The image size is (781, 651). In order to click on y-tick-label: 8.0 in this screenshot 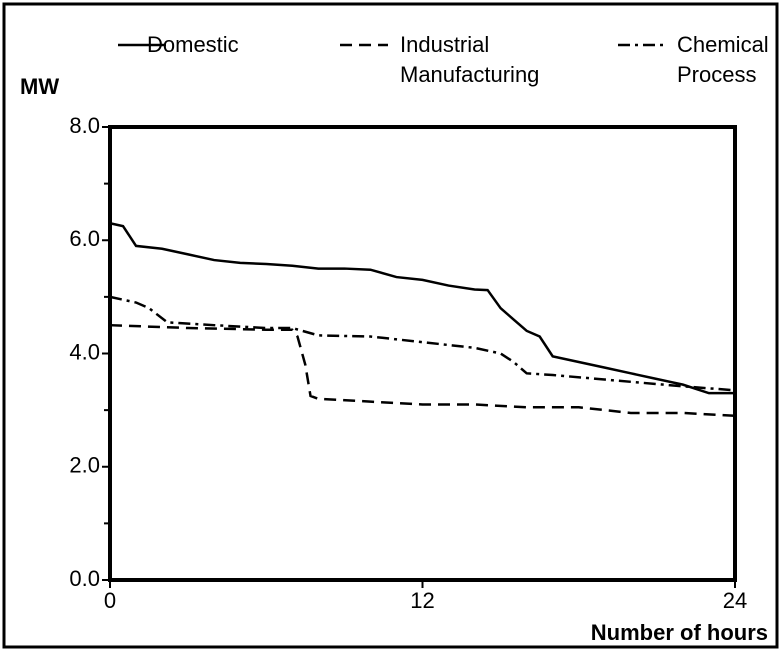, I will do `click(84, 125)`.